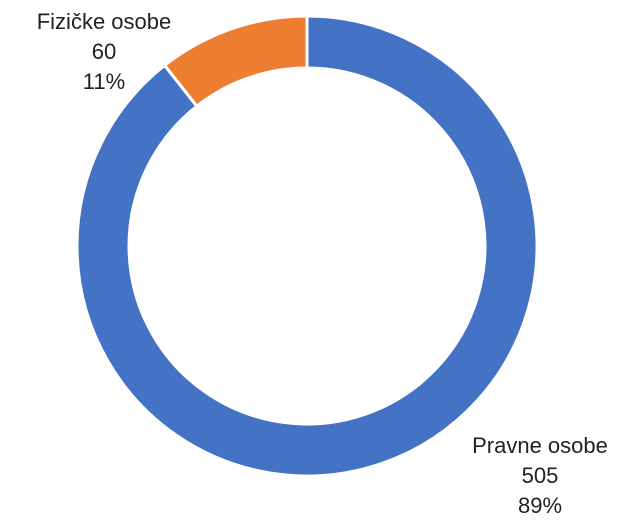  I want to click on data-label-value: 60, so click(104, 51).